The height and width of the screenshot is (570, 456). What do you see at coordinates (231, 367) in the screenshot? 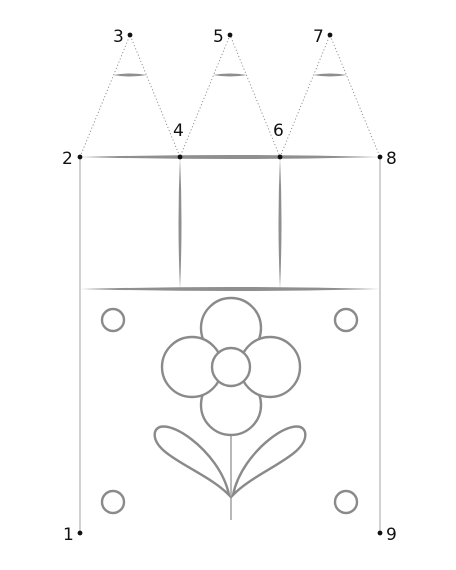
I see `flower-center` at bounding box center [231, 367].